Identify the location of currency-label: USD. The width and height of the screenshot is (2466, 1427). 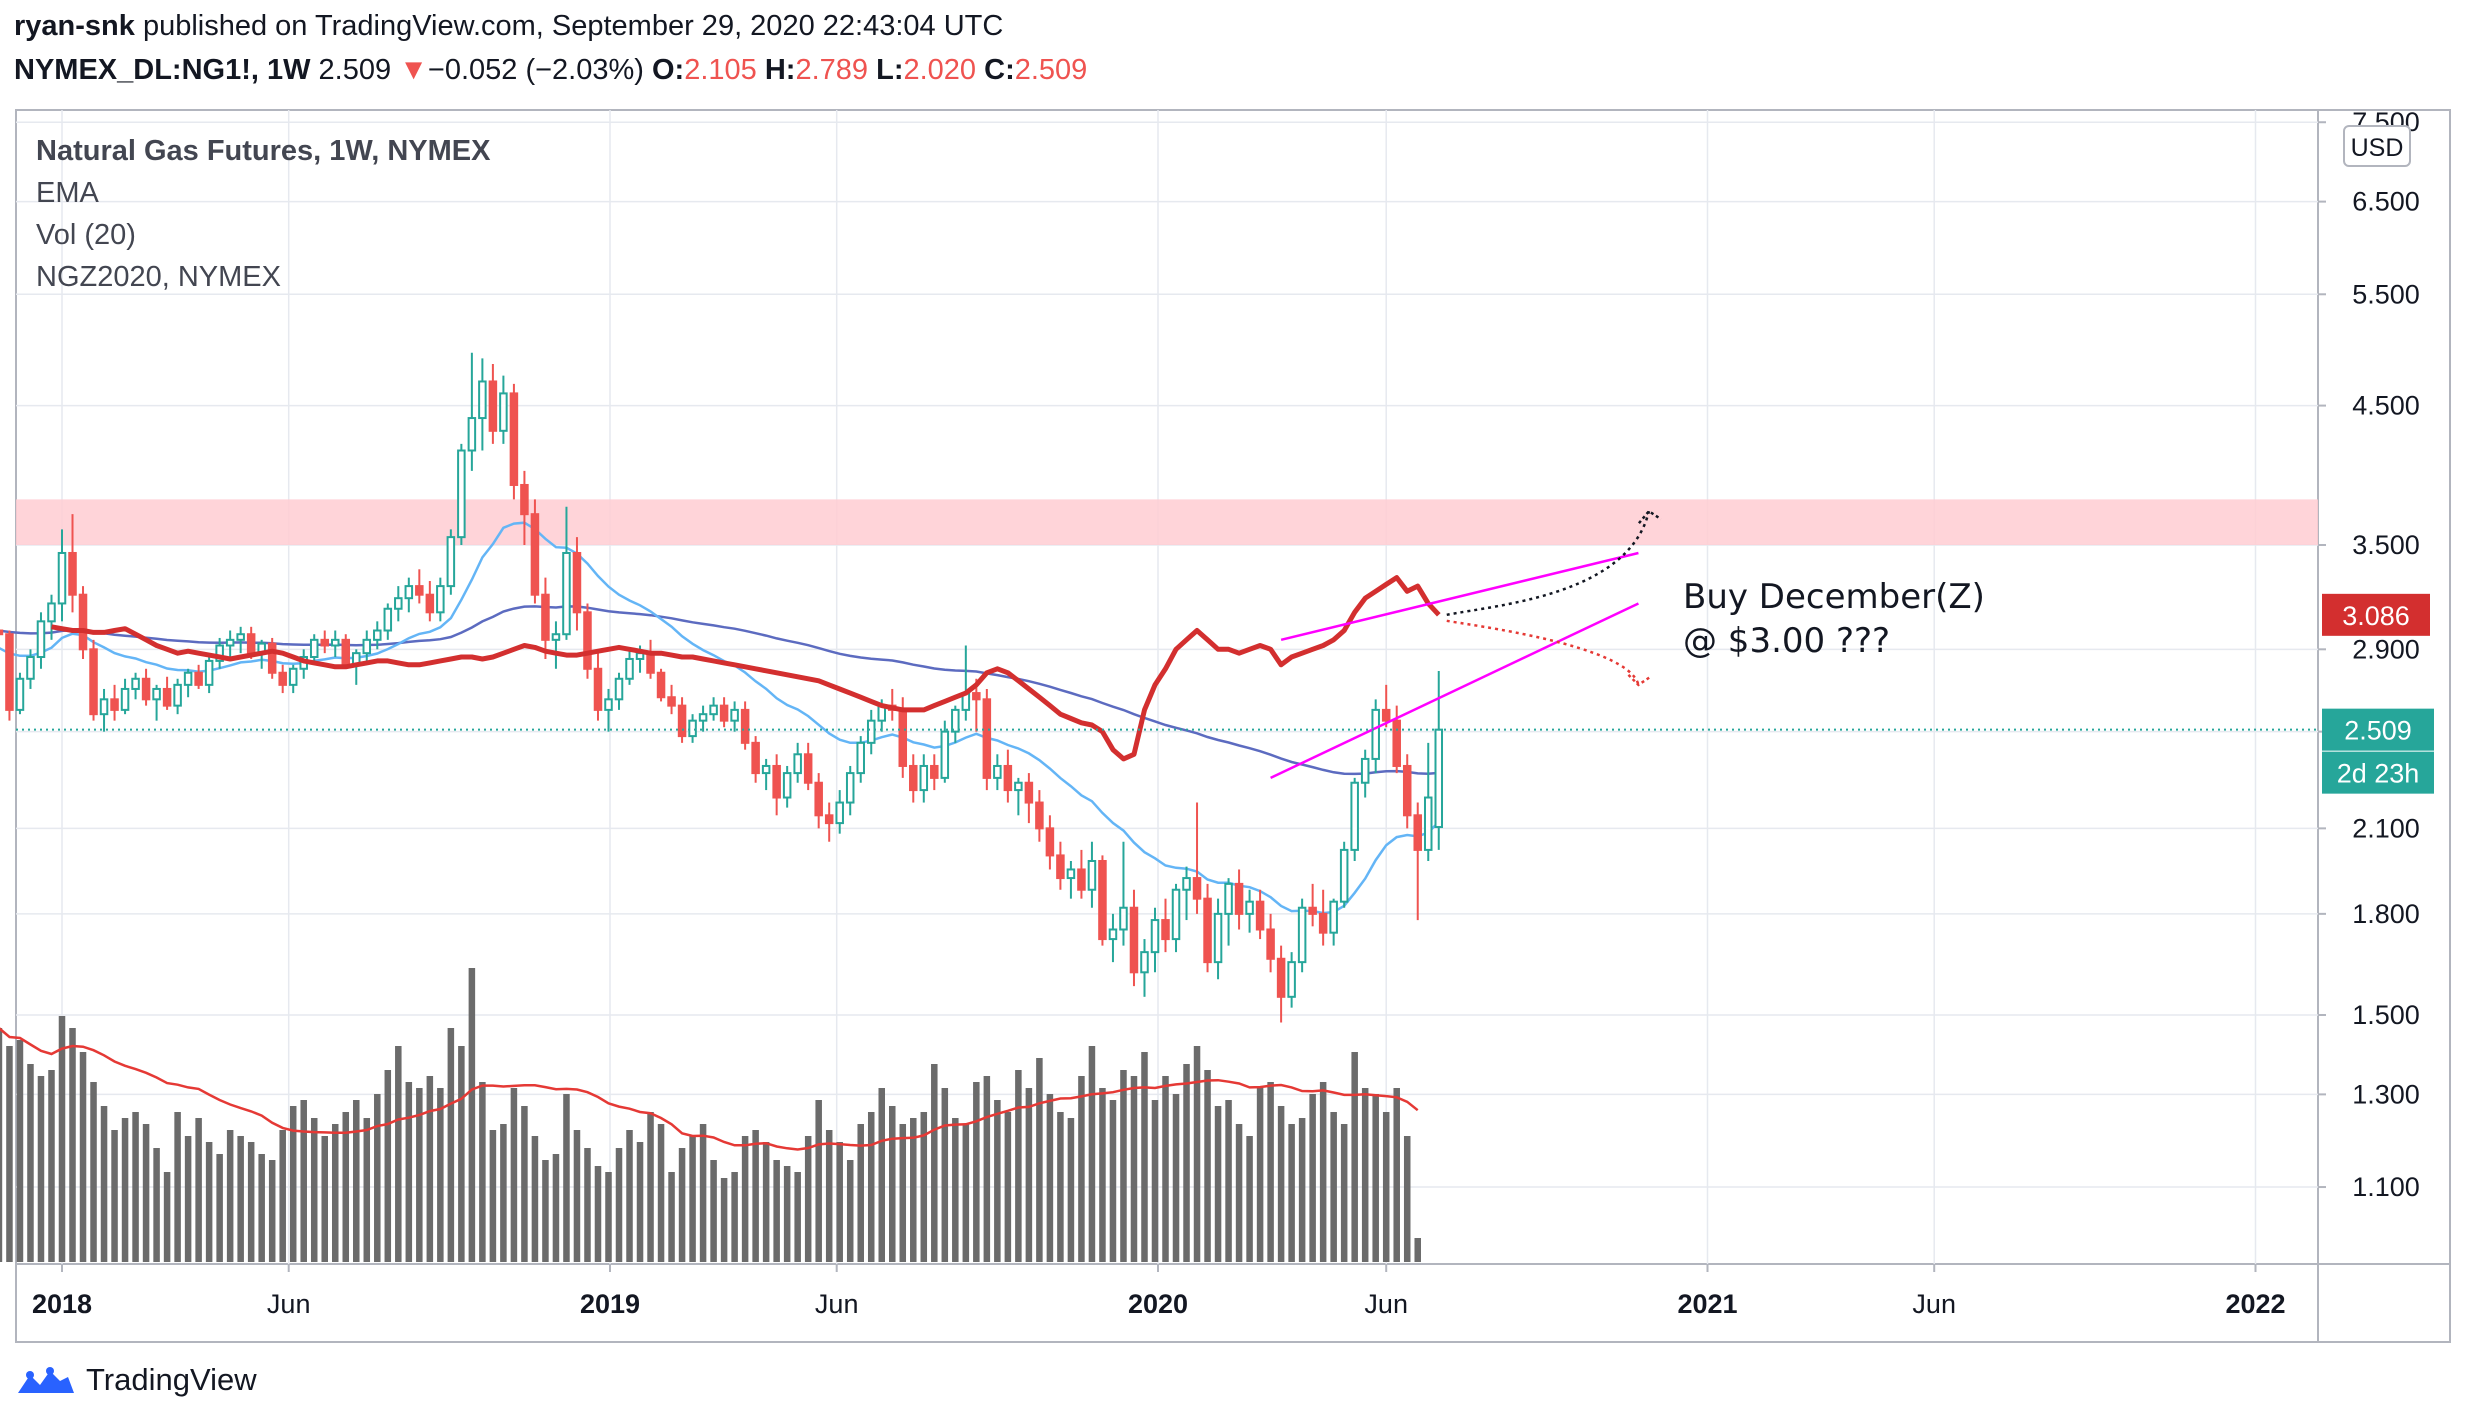
(2377, 148).